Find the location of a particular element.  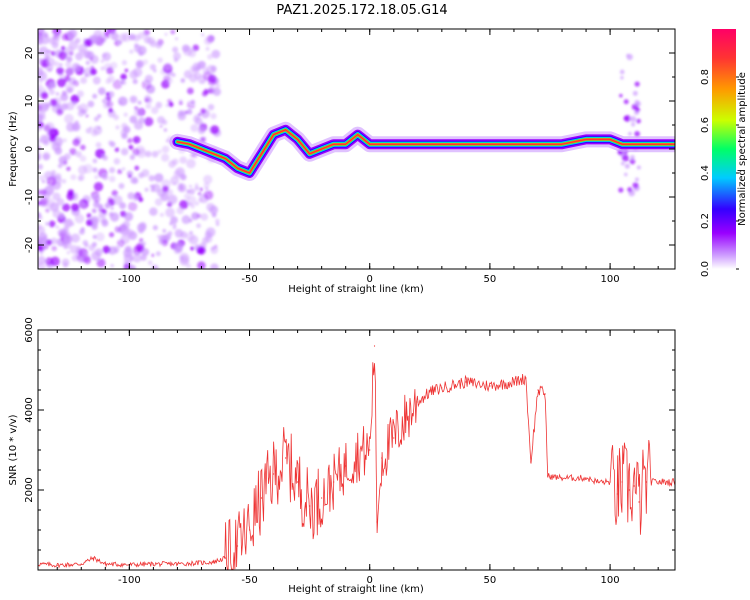

snr-x-tick-label: -100 is located at coordinates (129, 580).